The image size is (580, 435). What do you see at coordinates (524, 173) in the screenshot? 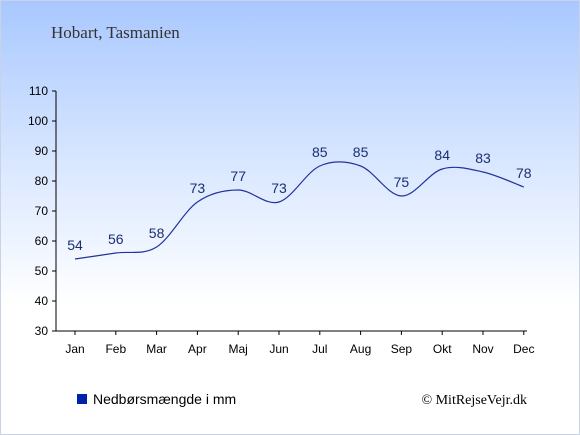
I see `data-label: 78` at bounding box center [524, 173].